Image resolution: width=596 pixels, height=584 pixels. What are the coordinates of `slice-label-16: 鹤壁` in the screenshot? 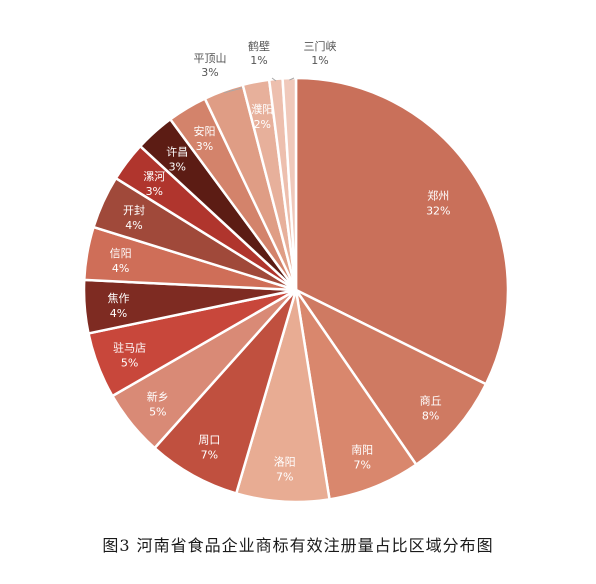 It's located at (259, 46).